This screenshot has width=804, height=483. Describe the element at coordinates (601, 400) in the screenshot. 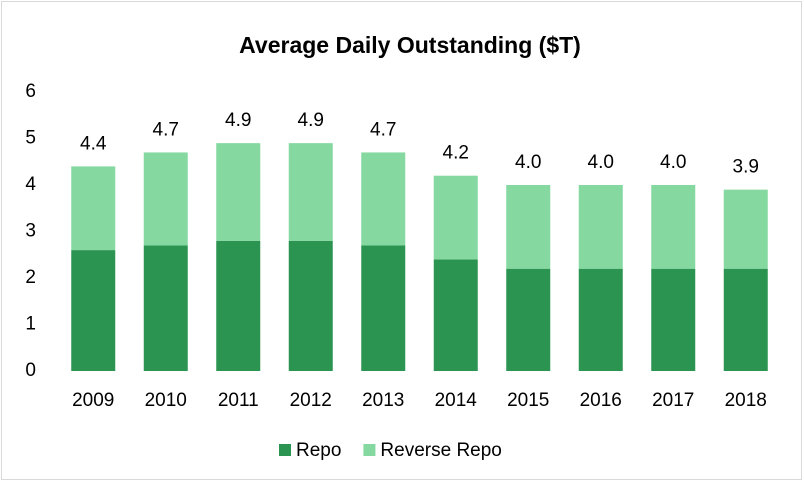

I see `x-tick-label: 2016` at that location.